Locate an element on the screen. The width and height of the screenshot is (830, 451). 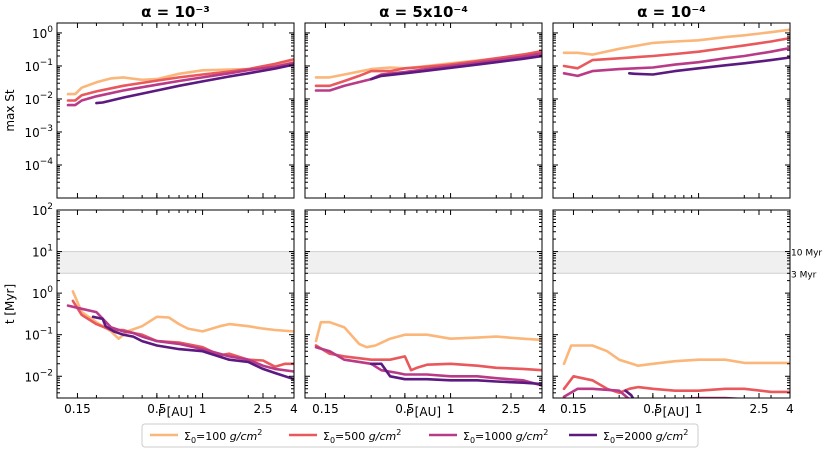
legend-label: Σ0=100 g/cm2 is located at coordinates (223, 436).